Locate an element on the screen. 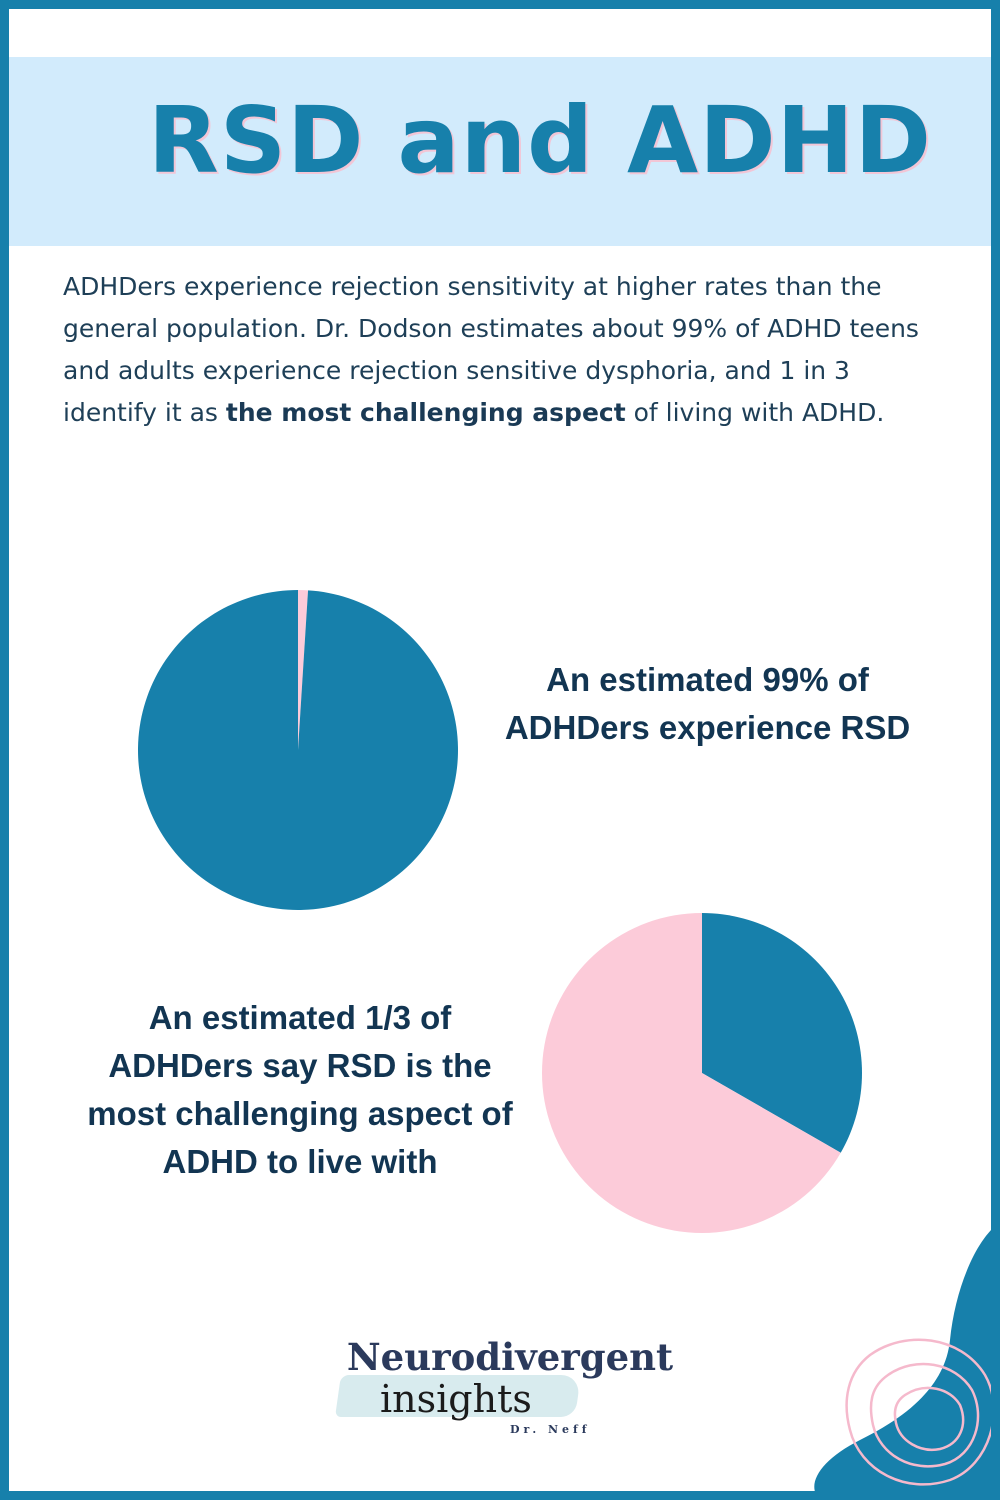 The height and width of the screenshot is (1500, 1000). logo-text-insights: insights is located at coordinates (456, 1399).